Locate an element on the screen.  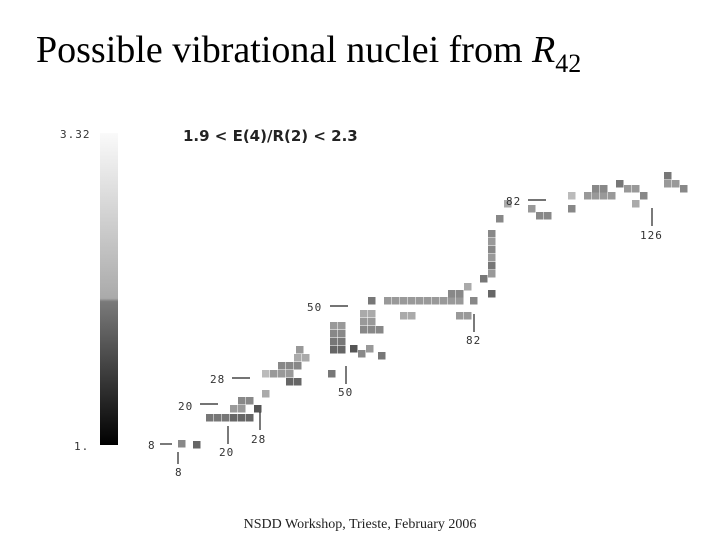
colorbar-min: 1. is located at coordinates (81, 446).